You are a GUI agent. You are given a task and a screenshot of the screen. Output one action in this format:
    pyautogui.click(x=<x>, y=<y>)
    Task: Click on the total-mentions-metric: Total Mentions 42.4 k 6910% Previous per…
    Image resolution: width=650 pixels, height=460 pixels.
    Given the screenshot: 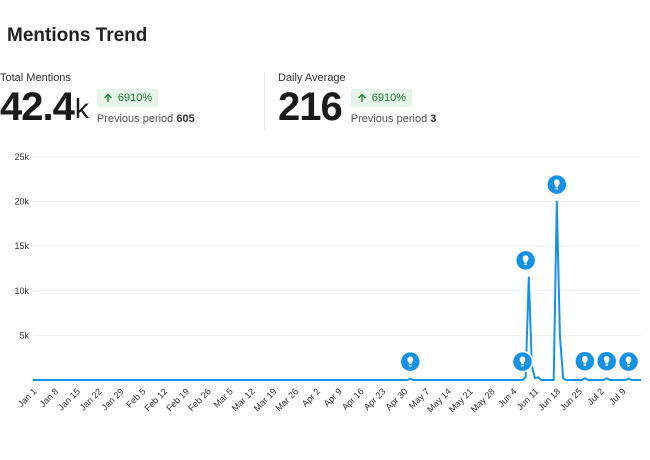 What is the action you would take?
    pyautogui.click(x=97, y=101)
    